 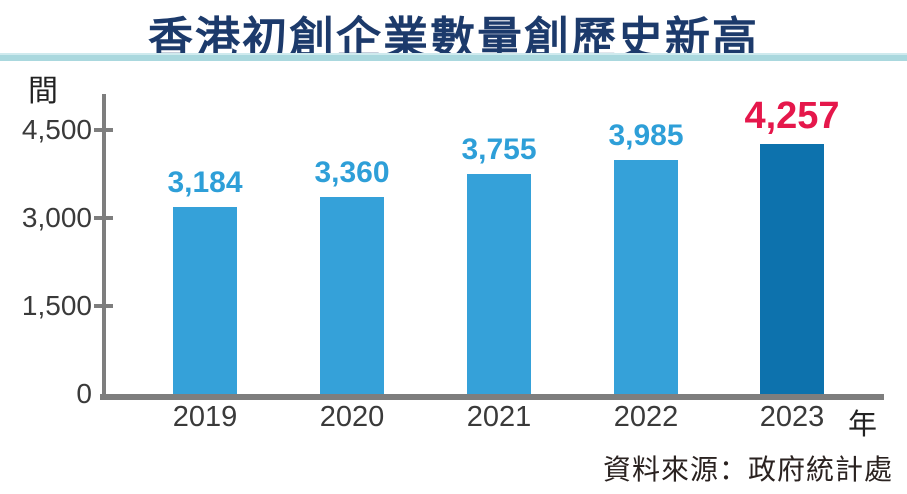 What do you see at coordinates (352, 172) in the screenshot?
I see `bar-value-label-2020: 3,360` at bounding box center [352, 172].